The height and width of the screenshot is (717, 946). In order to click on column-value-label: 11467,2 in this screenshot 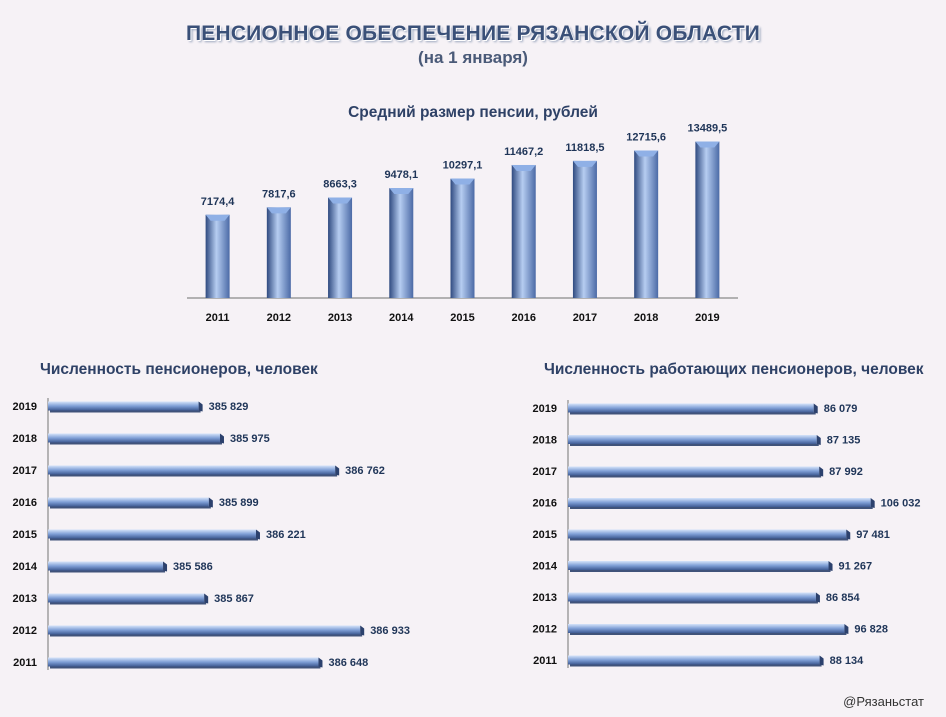, I will do `click(523, 152)`.